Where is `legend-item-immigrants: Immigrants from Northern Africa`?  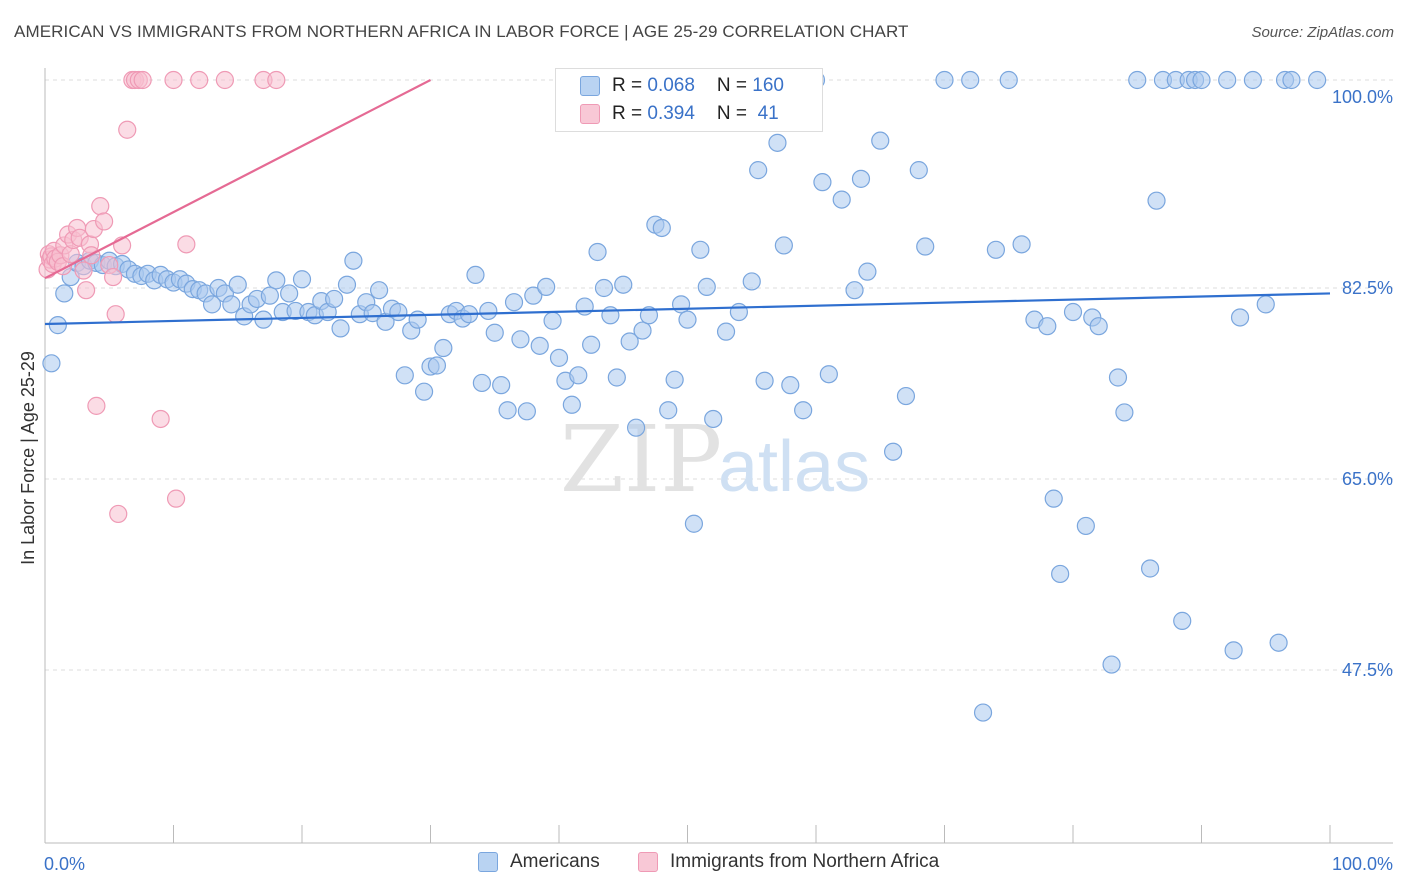
legend-item-immigrants: Immigrants from Northern Africa is located at coordinates (788, 862).